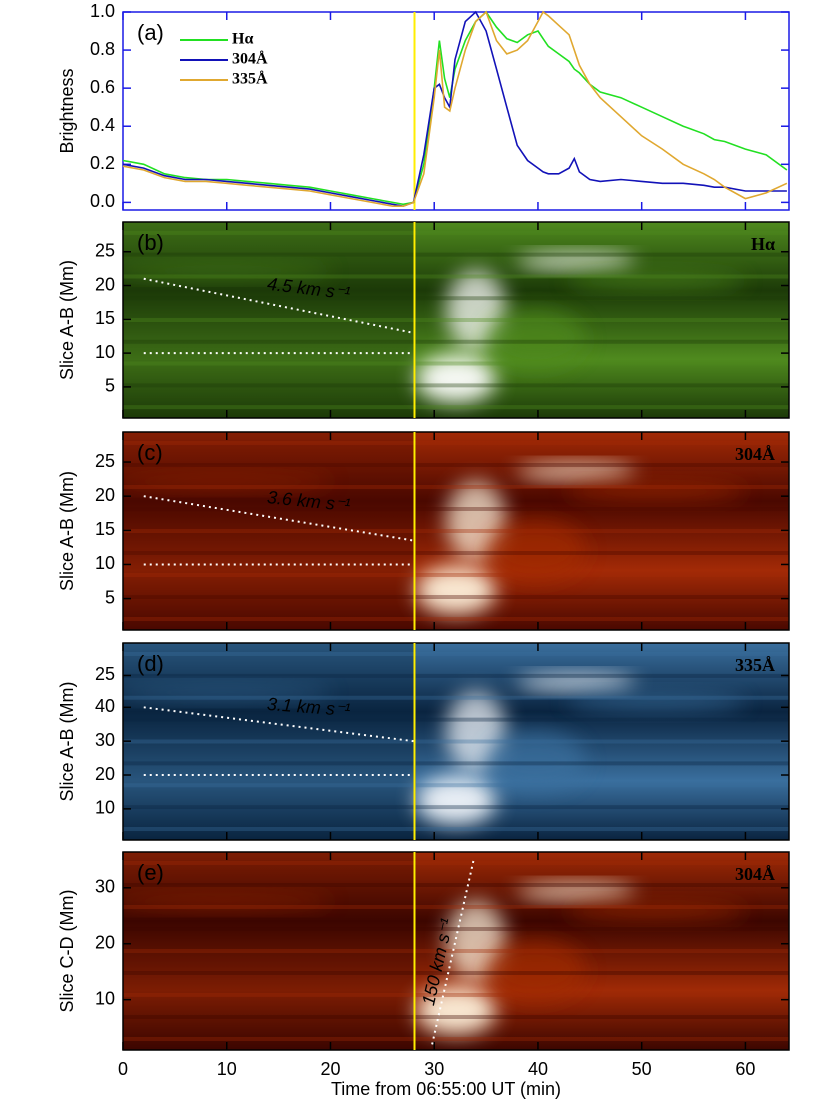  What do you see at coordinates (102, 163) in the screenshot?
I see `y-tick-label: 0.2` at bounding box center [102, 163].